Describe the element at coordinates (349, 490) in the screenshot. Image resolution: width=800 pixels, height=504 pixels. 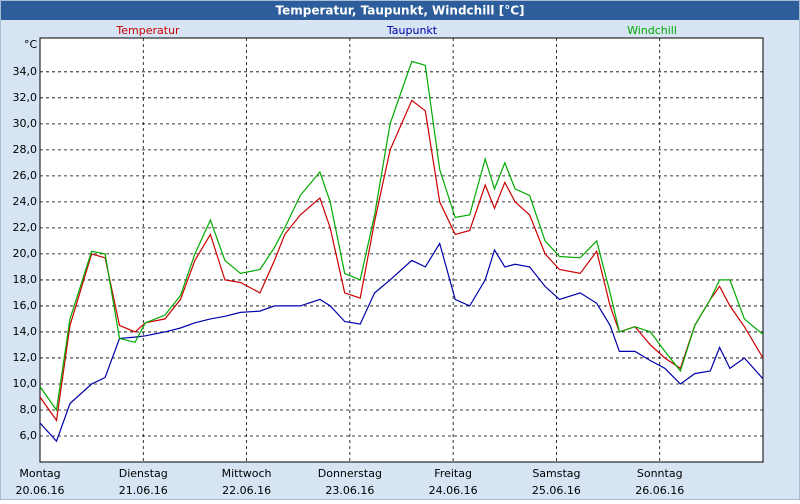
I see `x-tick-date: 23.06.16` at that location.